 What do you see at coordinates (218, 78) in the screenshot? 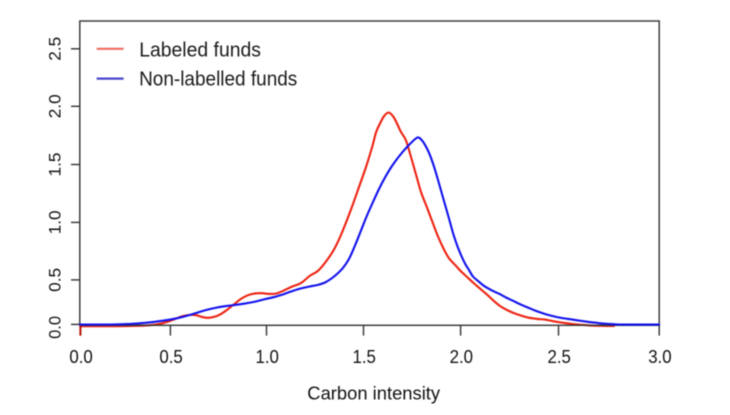
I see `svg-text: Non-labelled funds` at bounding box center [218, 78].